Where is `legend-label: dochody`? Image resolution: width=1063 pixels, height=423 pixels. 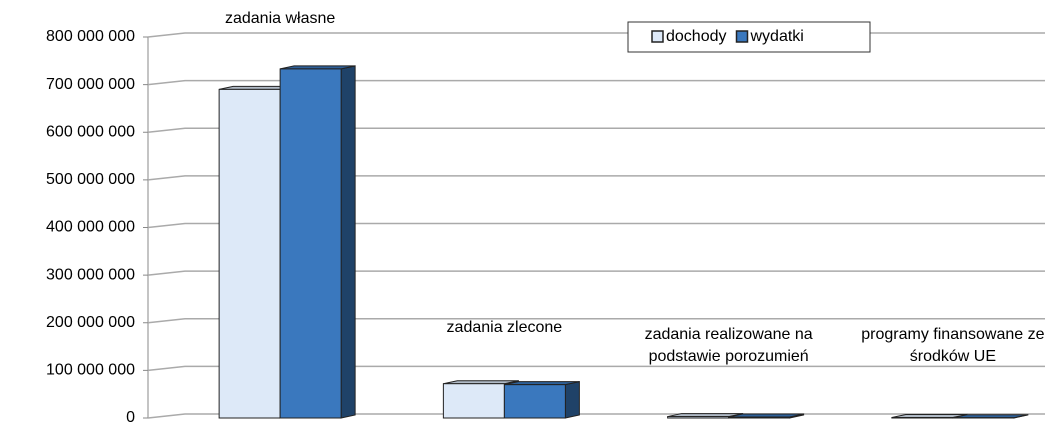
legend-label: dochody is located at coordinates (696, 36).